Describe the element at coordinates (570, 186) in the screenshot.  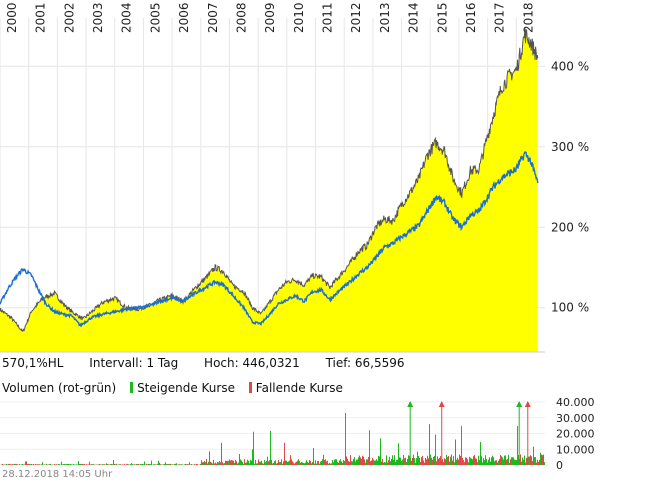
I see `y-axis-percent-labels: 100 % 200 % 300 % 400 %` at that location.